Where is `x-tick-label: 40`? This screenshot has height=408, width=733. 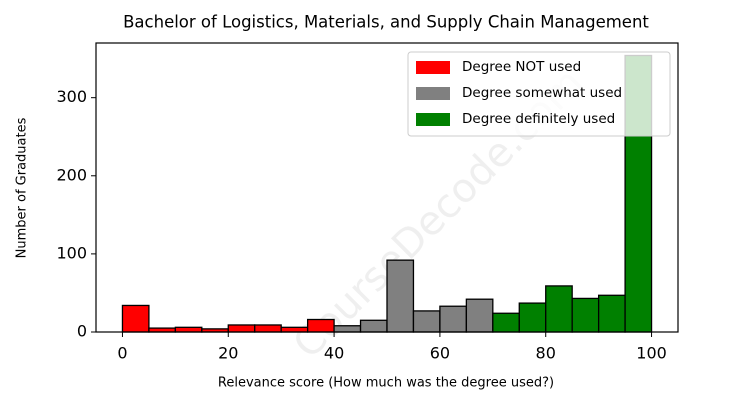
x-tick-label: 40 is located at coordinates (334, 353).